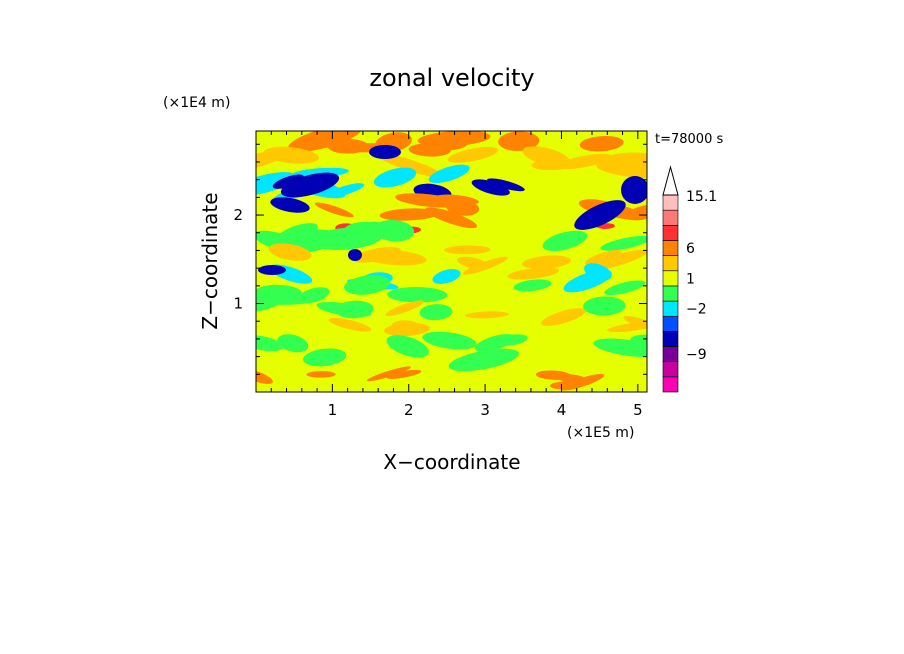  Describe the element at coordinates (670, 180) in the screenshot. I see `colorbar-extend-arrow` at that location.